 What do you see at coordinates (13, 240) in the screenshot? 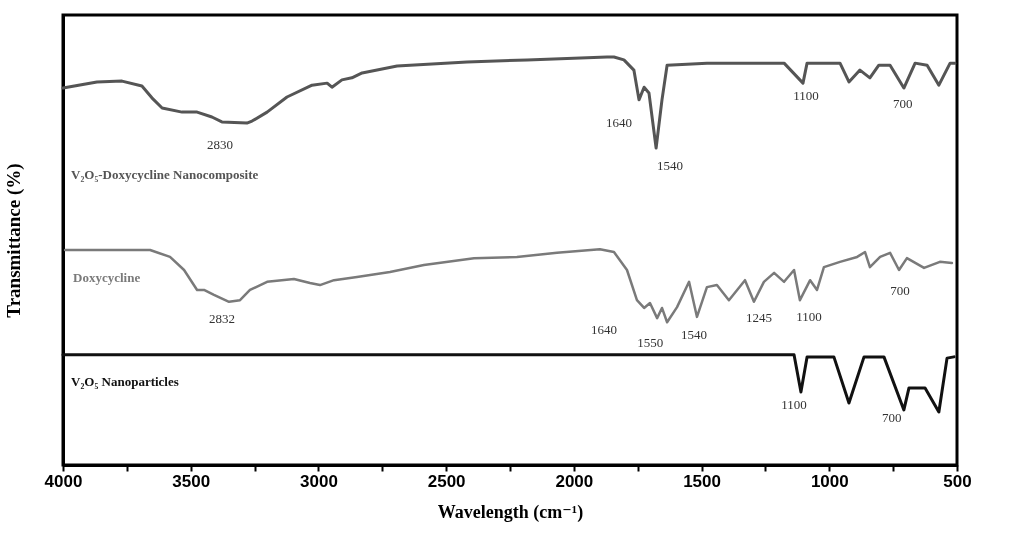
I see `y-axis-title: Transmittance (%)` at bounding box center [13, 240].